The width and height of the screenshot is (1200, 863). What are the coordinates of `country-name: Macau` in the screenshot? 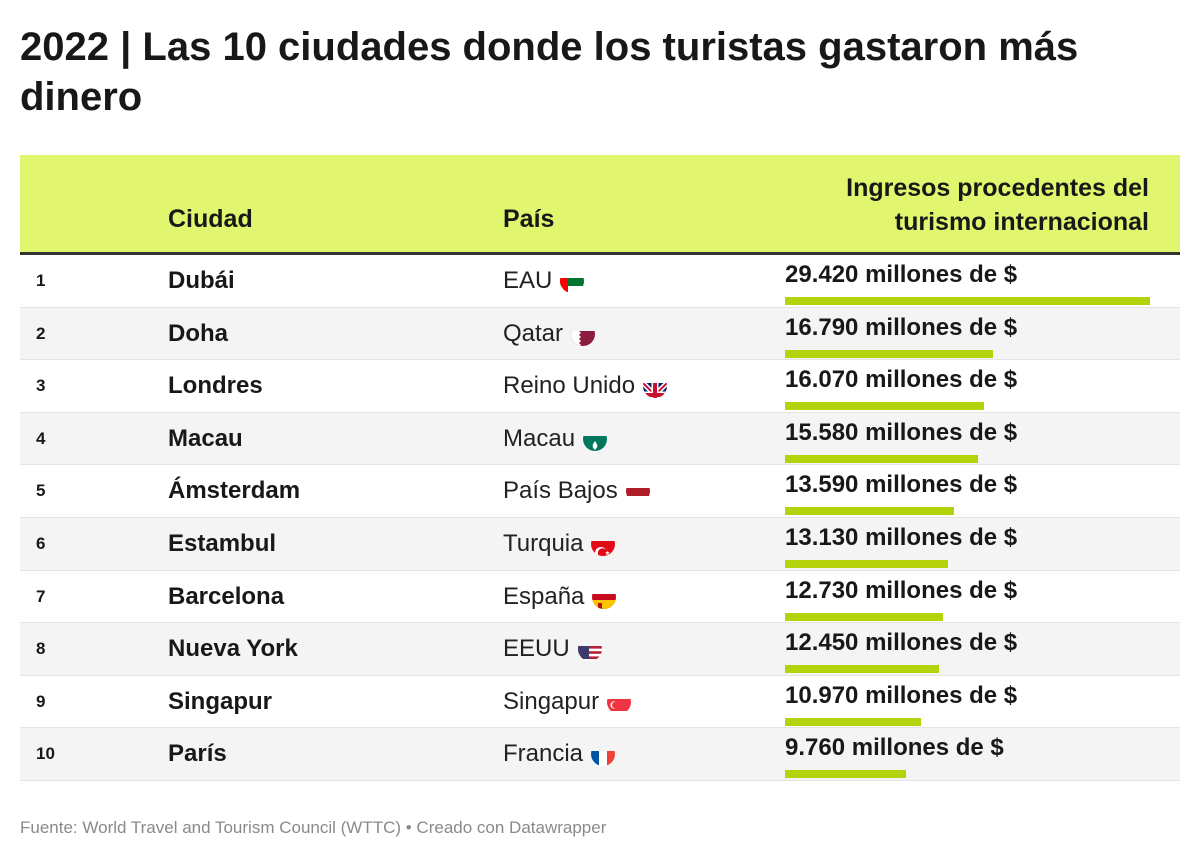 It's located at (539, 438).